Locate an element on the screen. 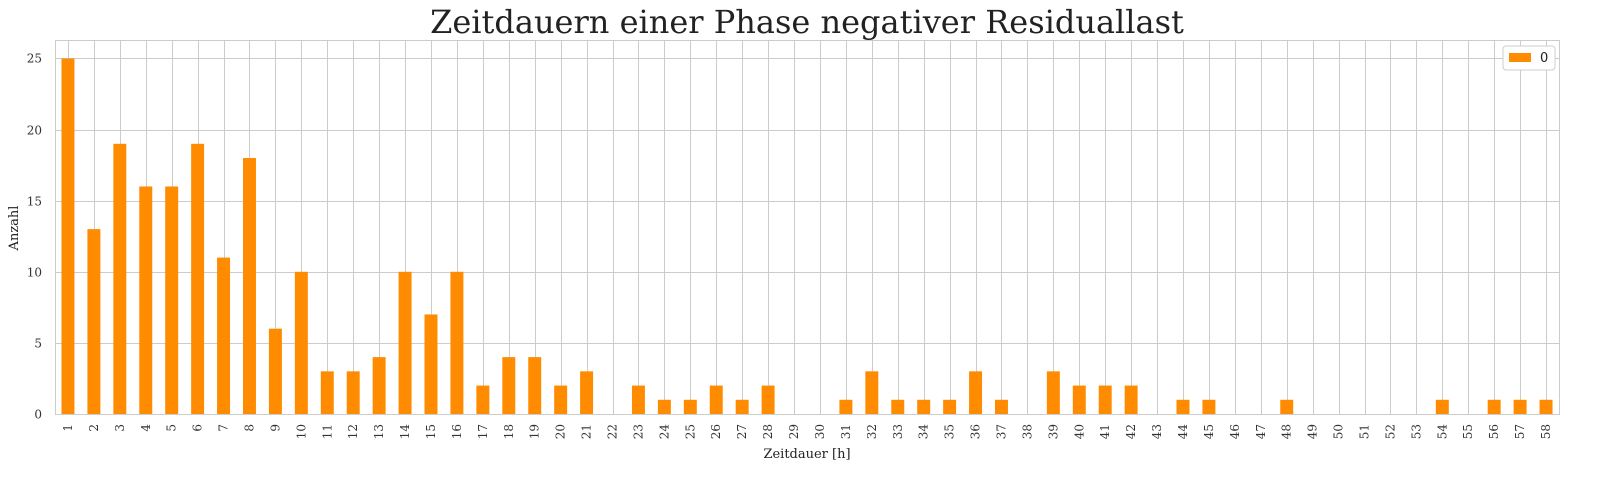 This screenshot has width=1615, height=482. x-tick-label: 39 is located at coordinates (1053, 431).